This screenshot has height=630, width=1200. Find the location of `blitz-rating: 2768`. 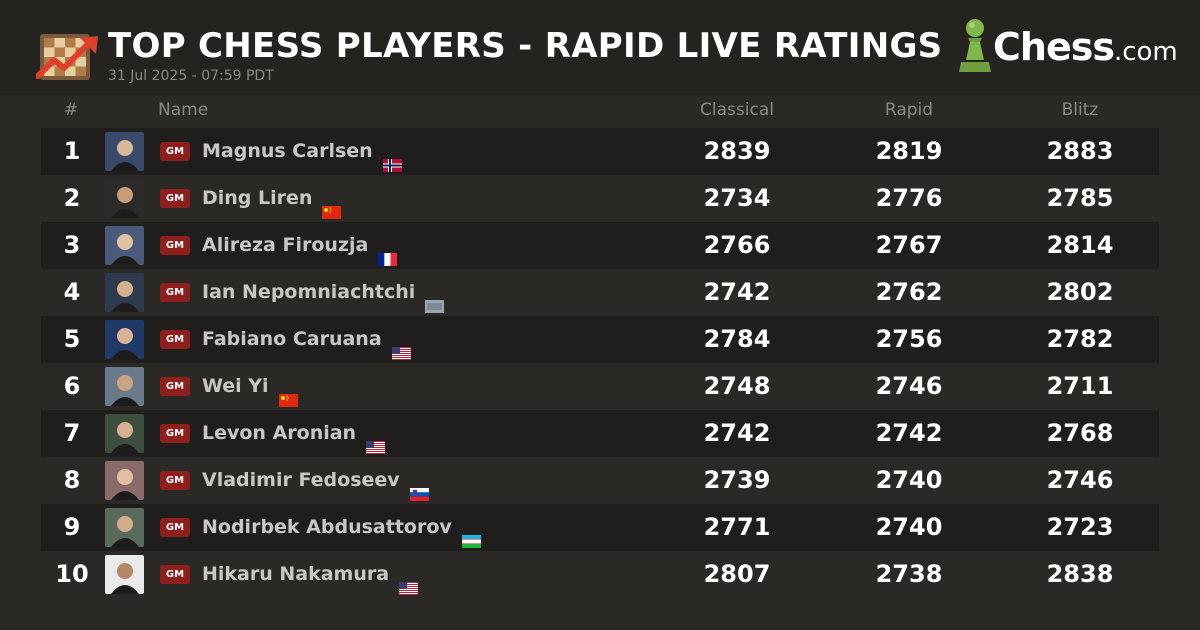

blitz-rating: 2768 is located at coordinates (1080, 433).